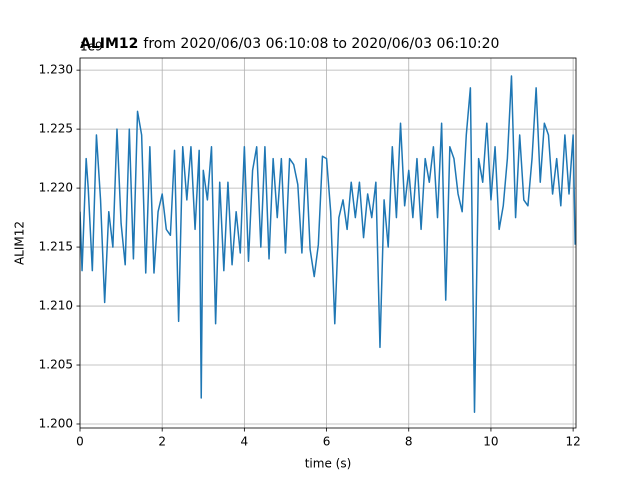  Describe the element at coordinates (409, 442) in the screenshot. I see `x-tick-label: 8` at that location.